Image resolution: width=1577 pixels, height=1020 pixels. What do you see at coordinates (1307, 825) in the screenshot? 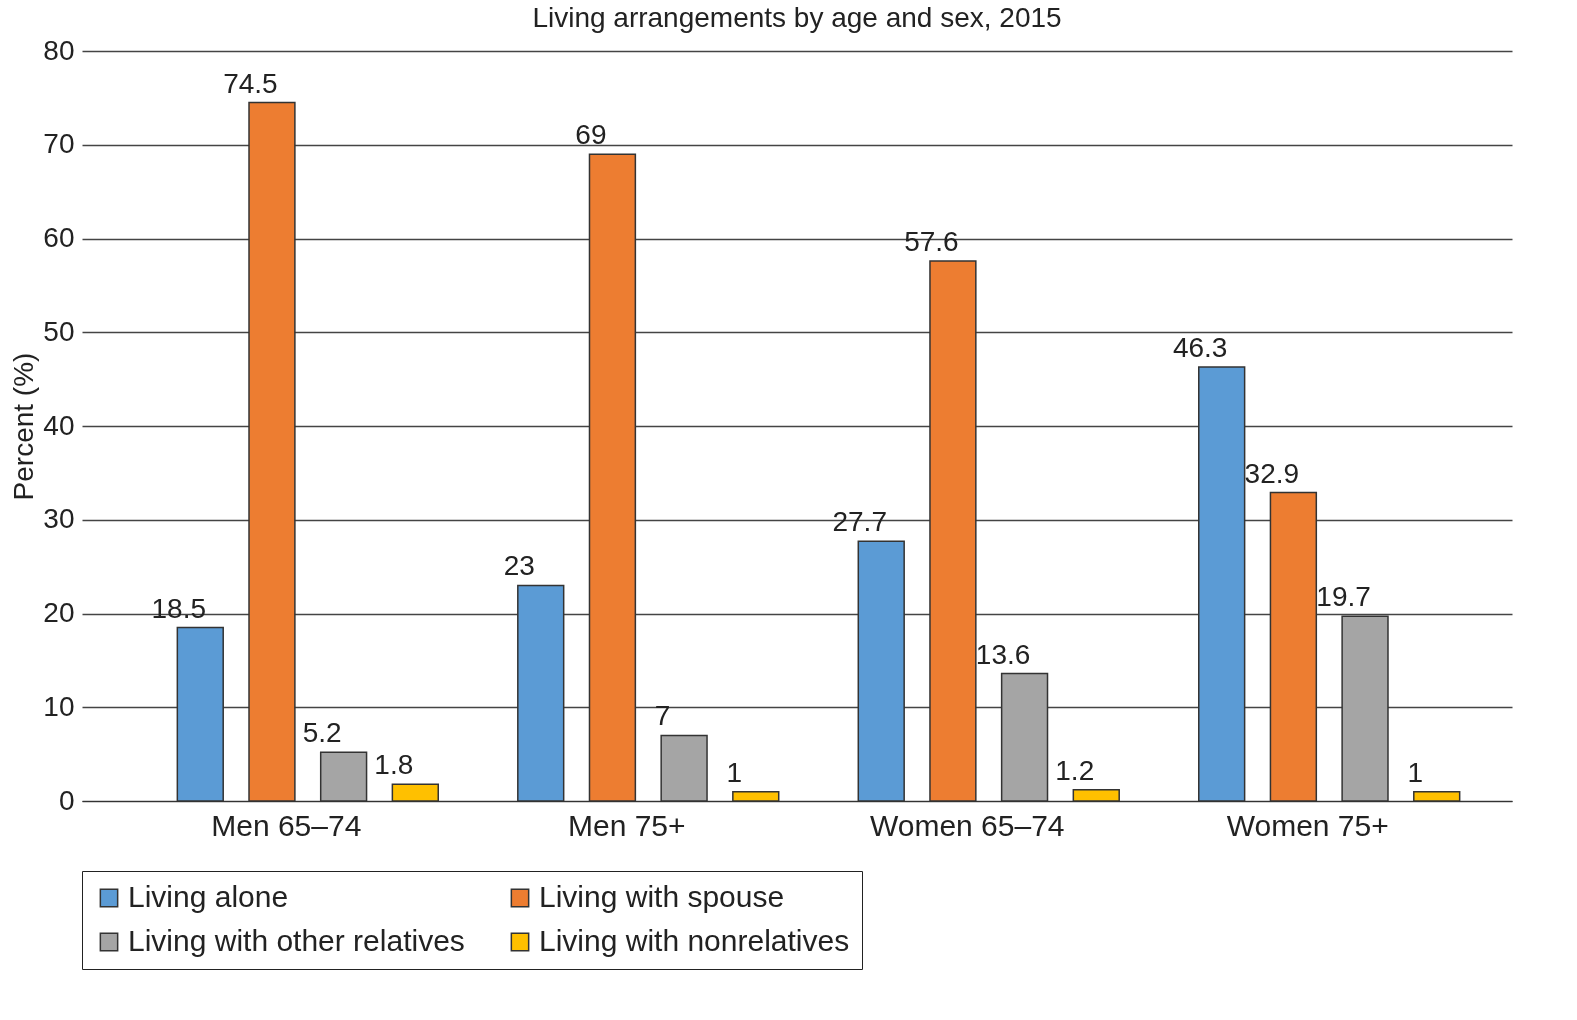
I see `x-tick-label: Women 75+` at bounding box center [1307, 825].